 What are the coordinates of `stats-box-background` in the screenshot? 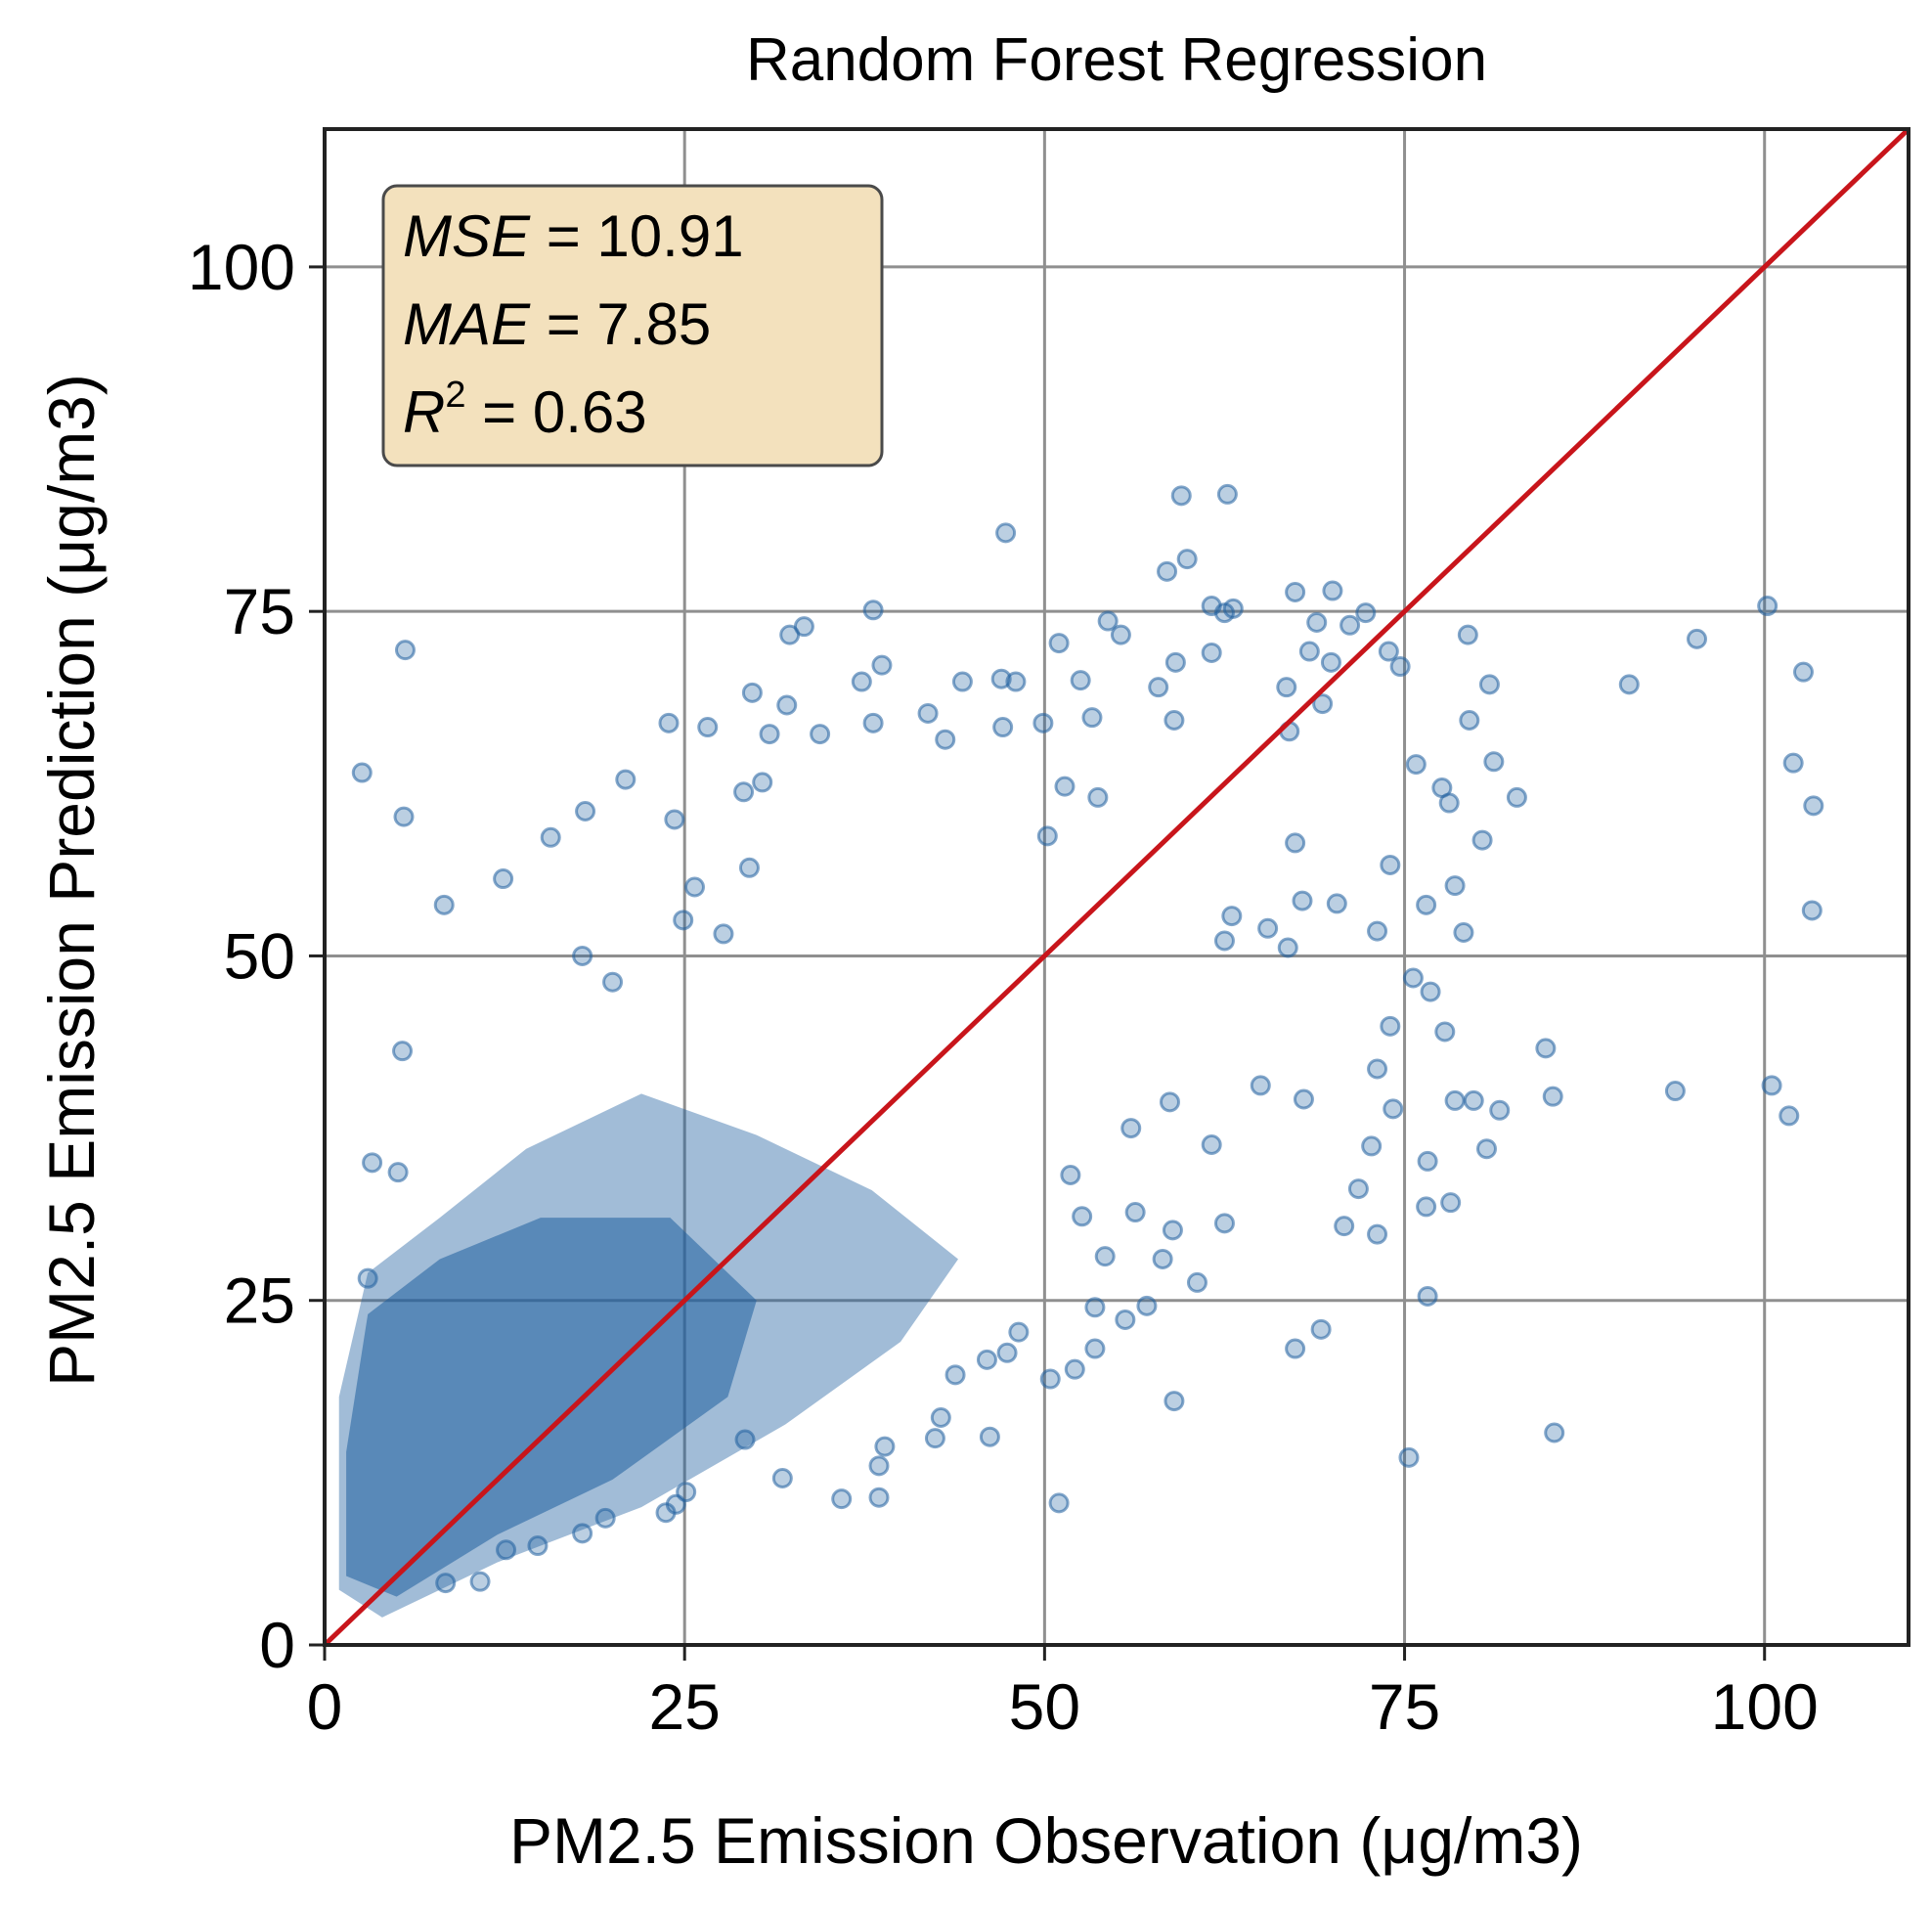 It's located at (632, 325).